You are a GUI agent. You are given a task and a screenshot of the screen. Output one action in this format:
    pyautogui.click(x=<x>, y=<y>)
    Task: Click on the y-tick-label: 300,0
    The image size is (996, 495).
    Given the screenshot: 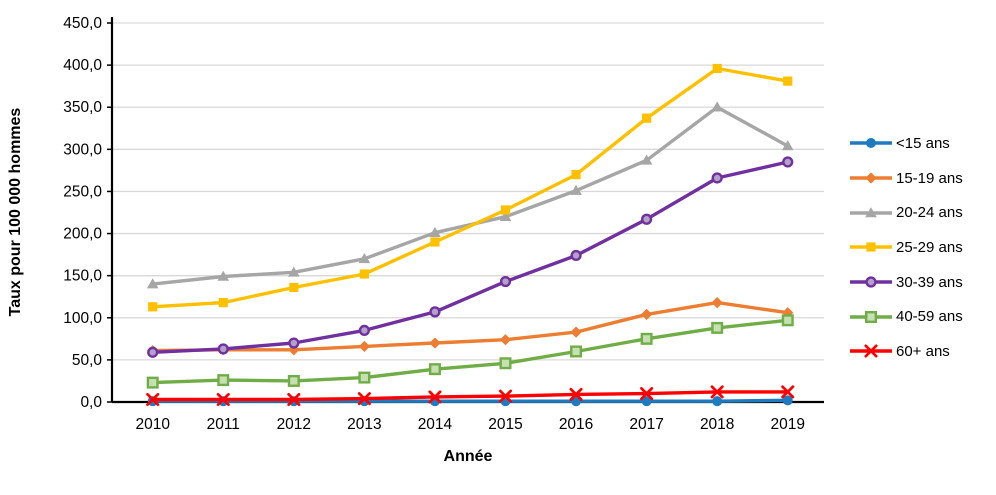 What is the action you would take?
    pyautogui.click(x=82, y=149)
    